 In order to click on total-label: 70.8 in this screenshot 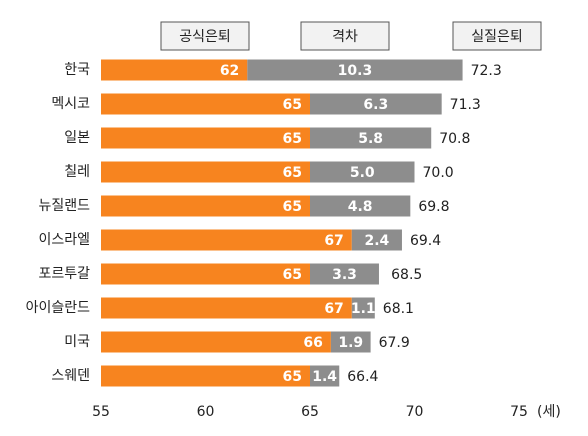, I will do `click(454, 139)`.